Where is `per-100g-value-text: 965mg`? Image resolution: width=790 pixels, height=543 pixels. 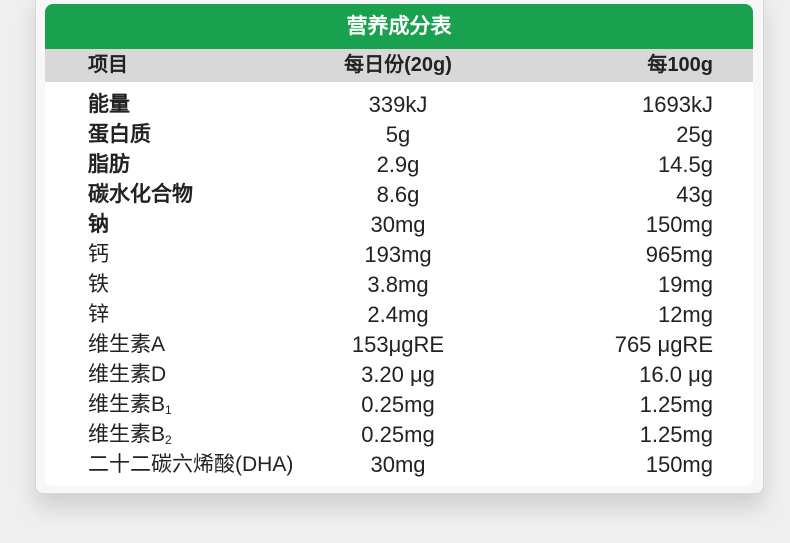
per-100g-value-text: 965mg is located at coordinates (679, 254).